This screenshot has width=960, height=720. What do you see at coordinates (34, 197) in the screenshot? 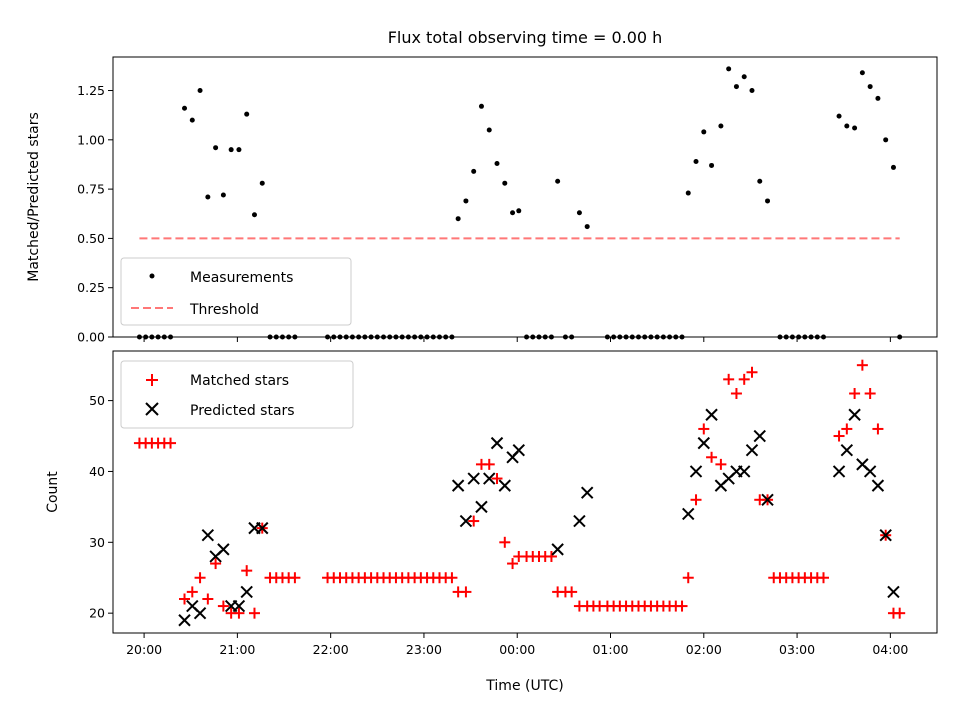
I see `top-y-axis-label: Matched/Predicted stars` at bounding box center [34, 197].